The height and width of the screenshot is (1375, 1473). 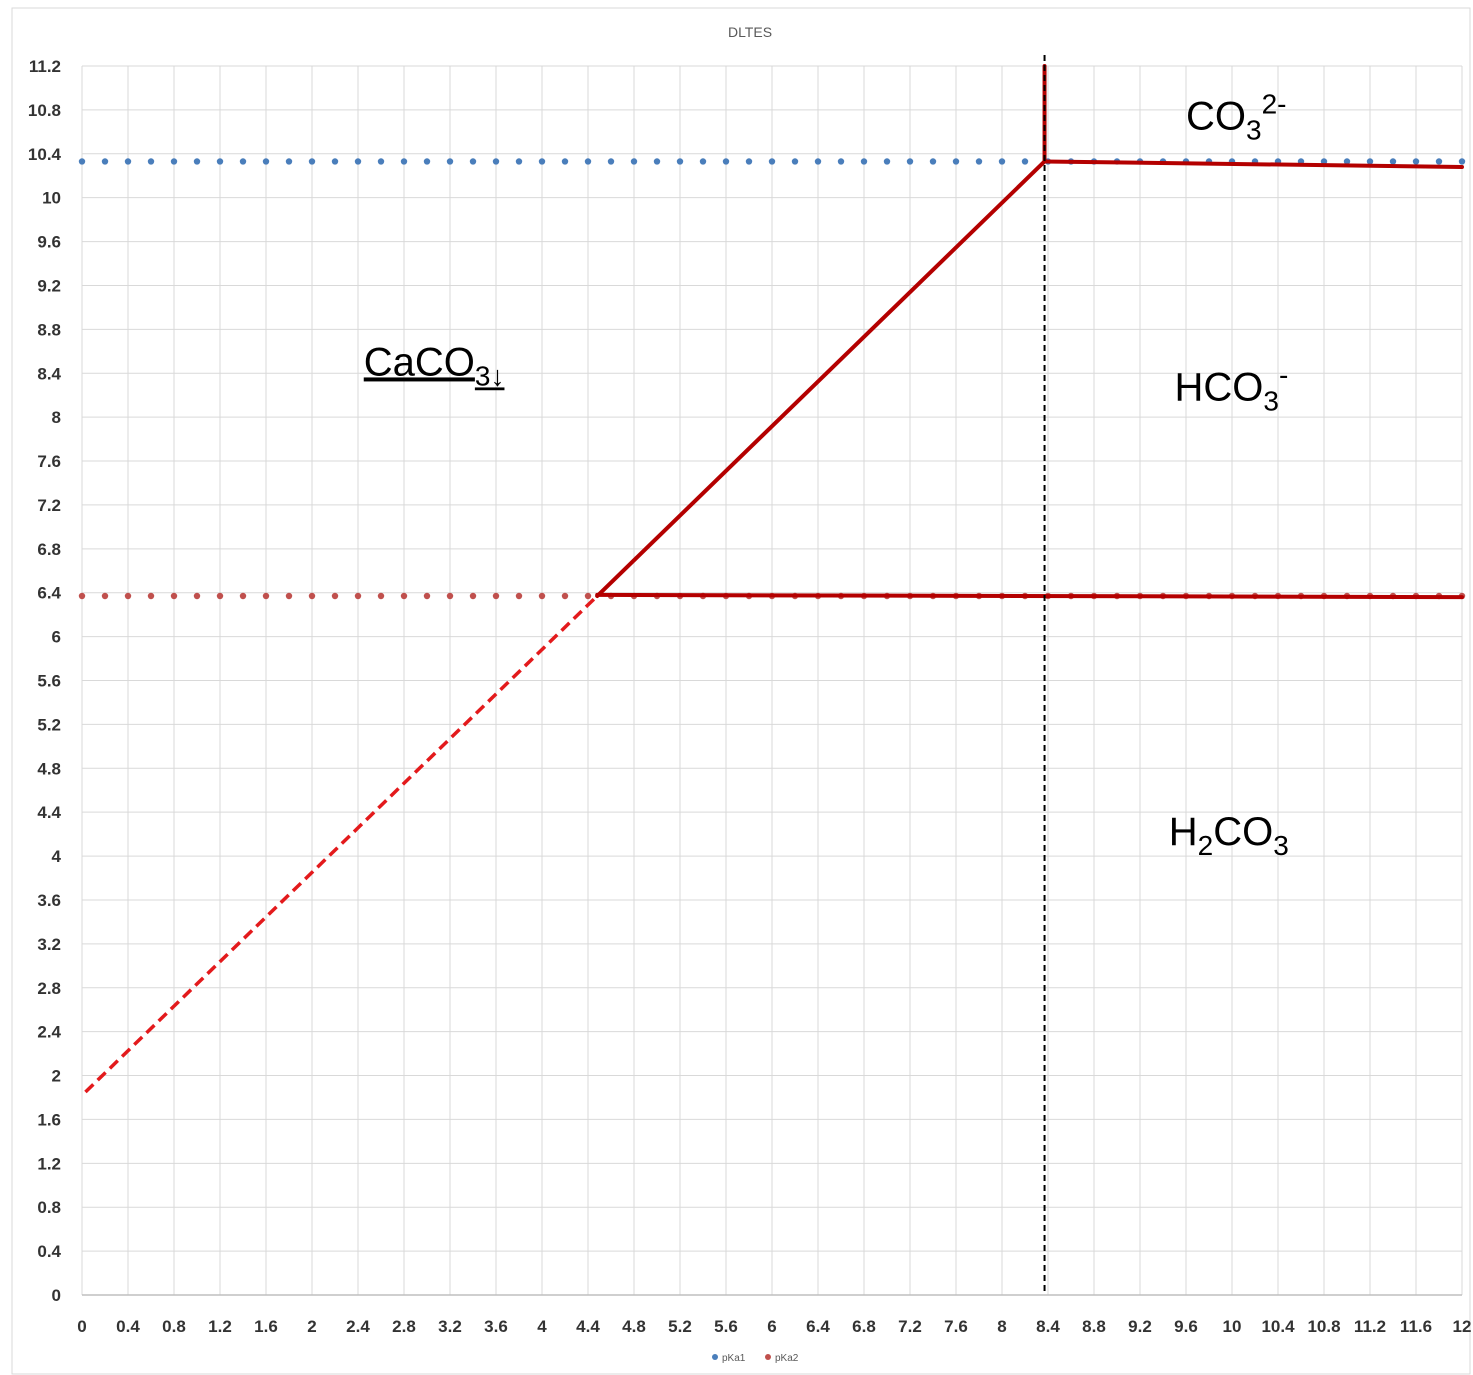 What do you see at coordinates (49, 1119) in the screenshot?
I see `y-tick-label: 1.6` at bounding box center [49, 1119].